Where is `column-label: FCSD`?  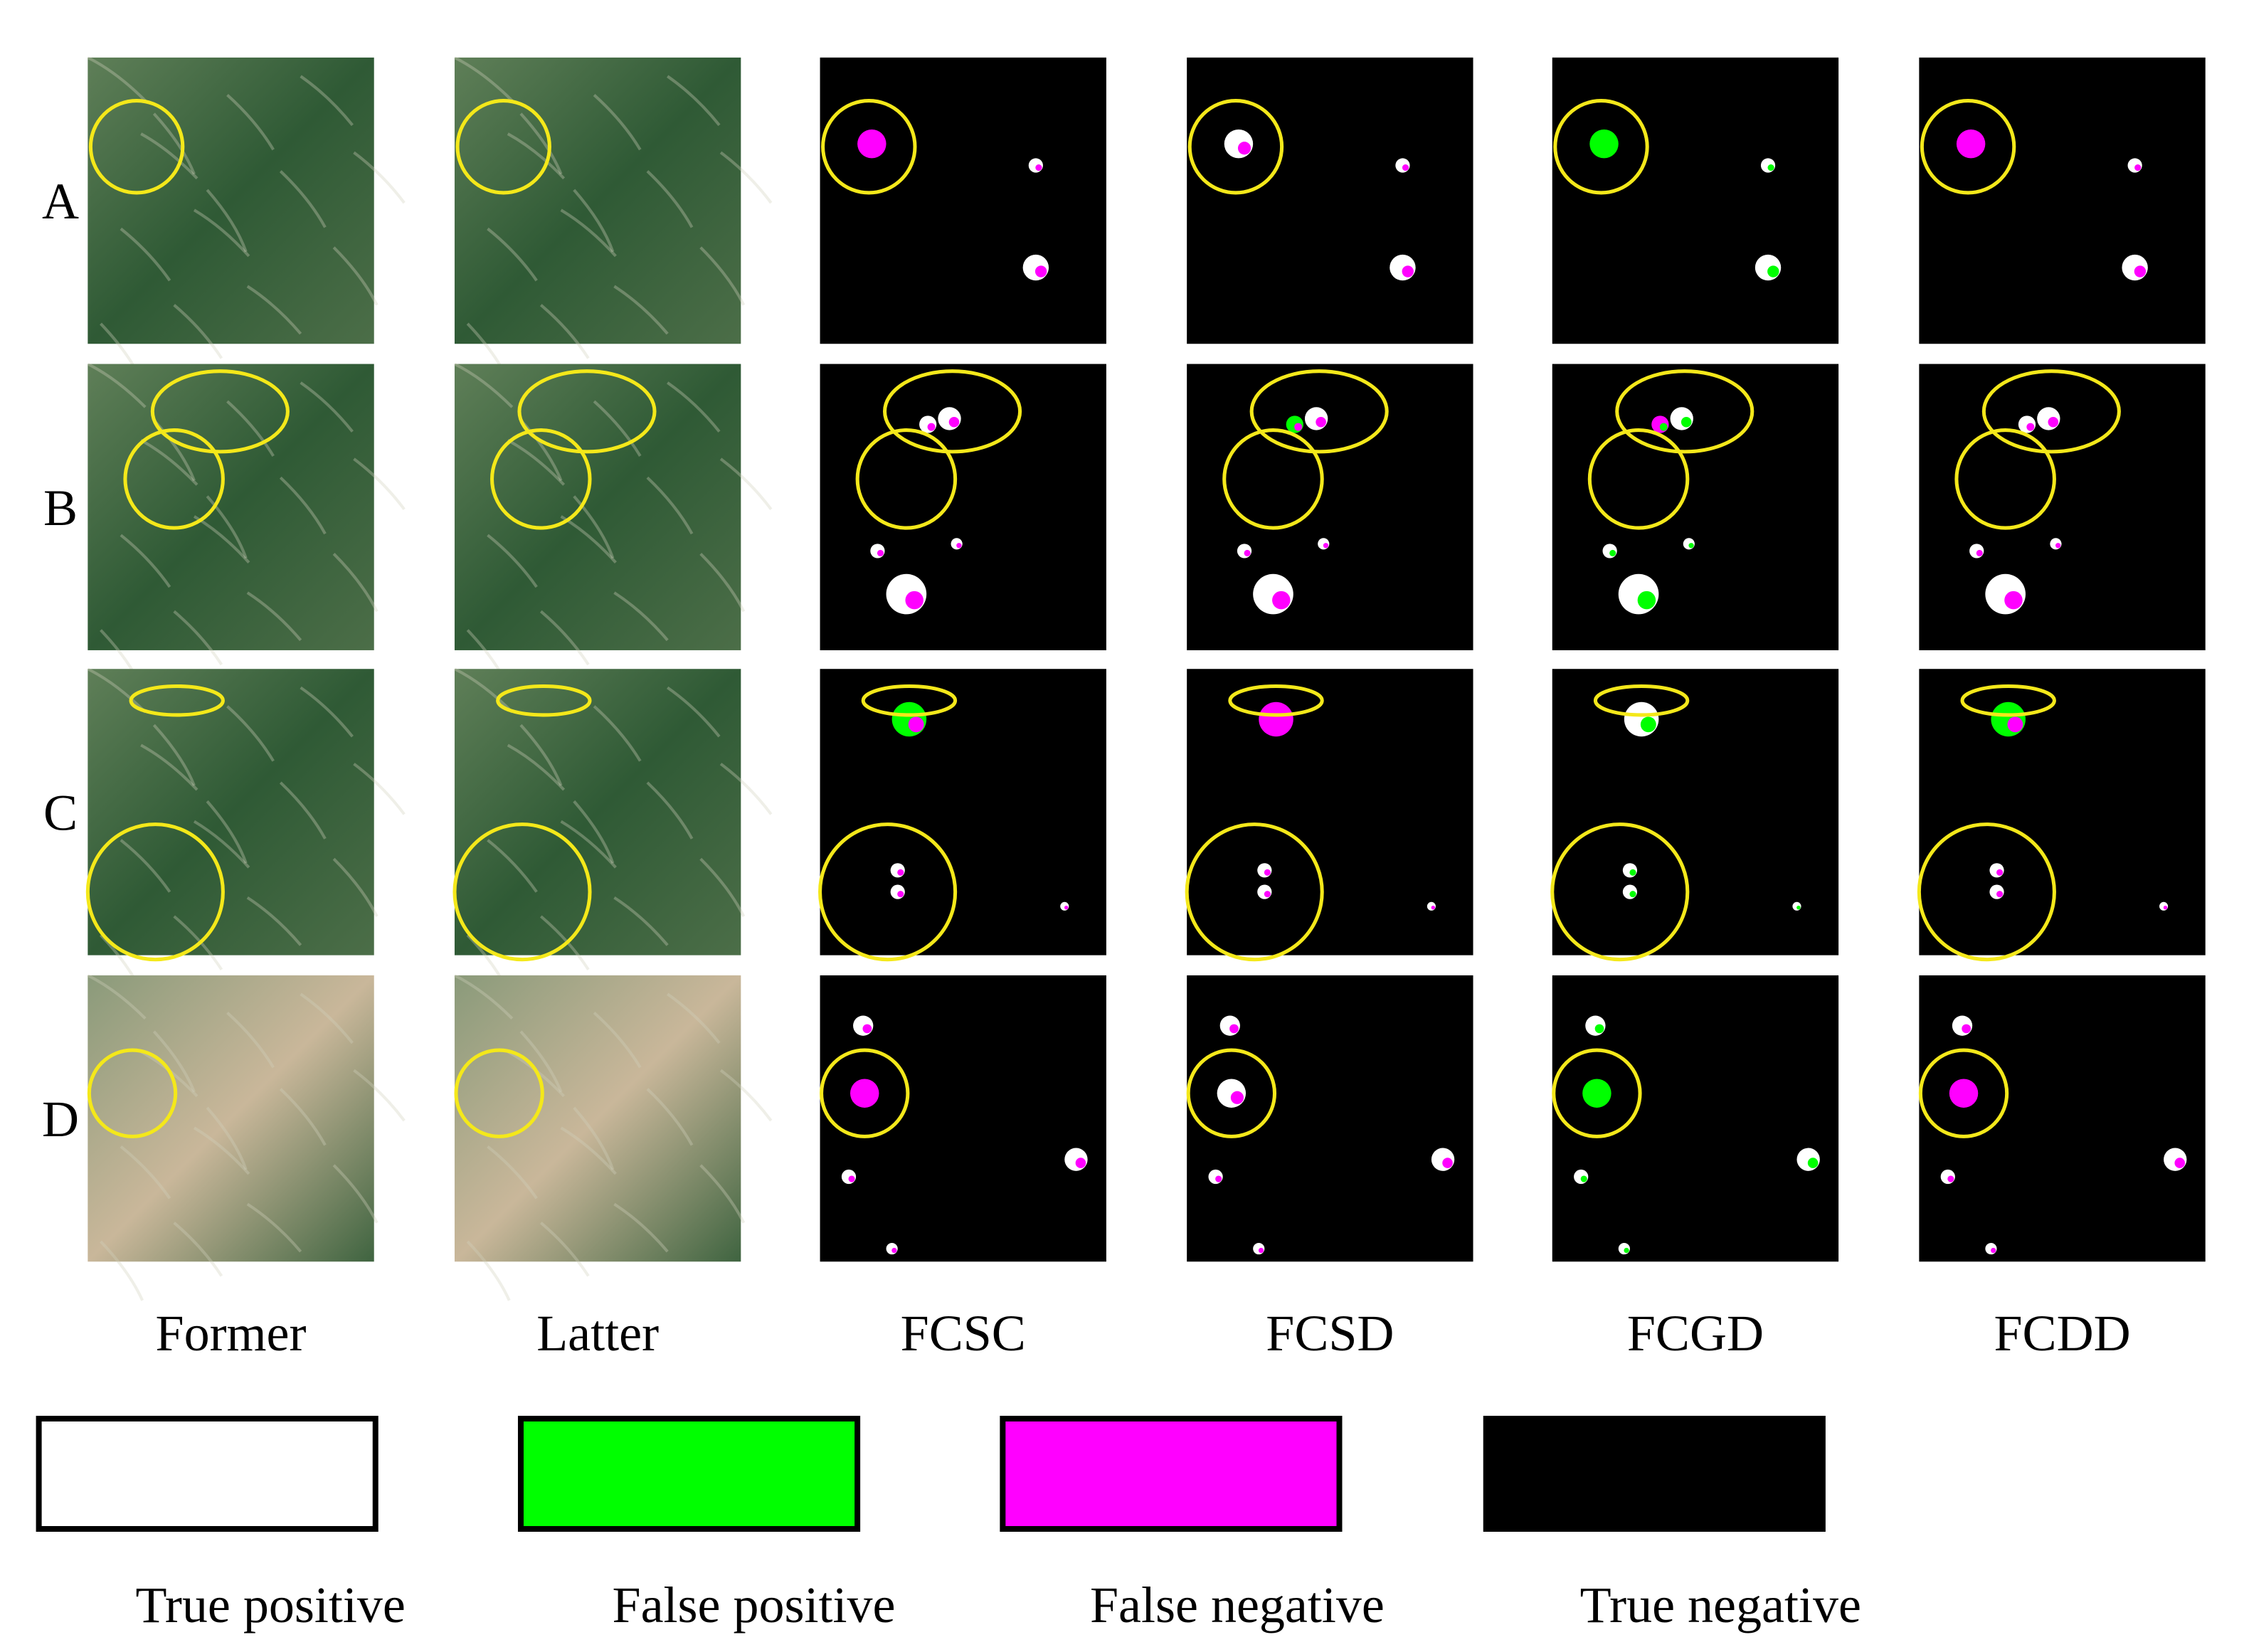 column-label: FCSD is located at coordinates (1330, 1333).